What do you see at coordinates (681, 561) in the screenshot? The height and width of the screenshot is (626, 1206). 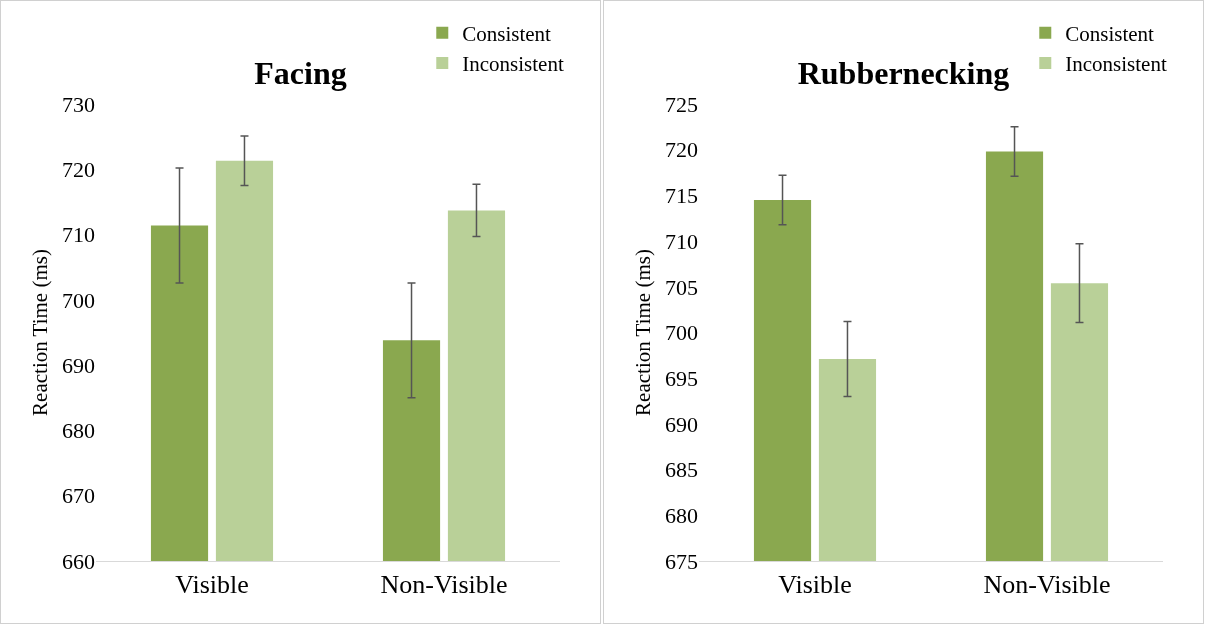 I see `y-tick-label: 675` at bounding box center [681, 561].